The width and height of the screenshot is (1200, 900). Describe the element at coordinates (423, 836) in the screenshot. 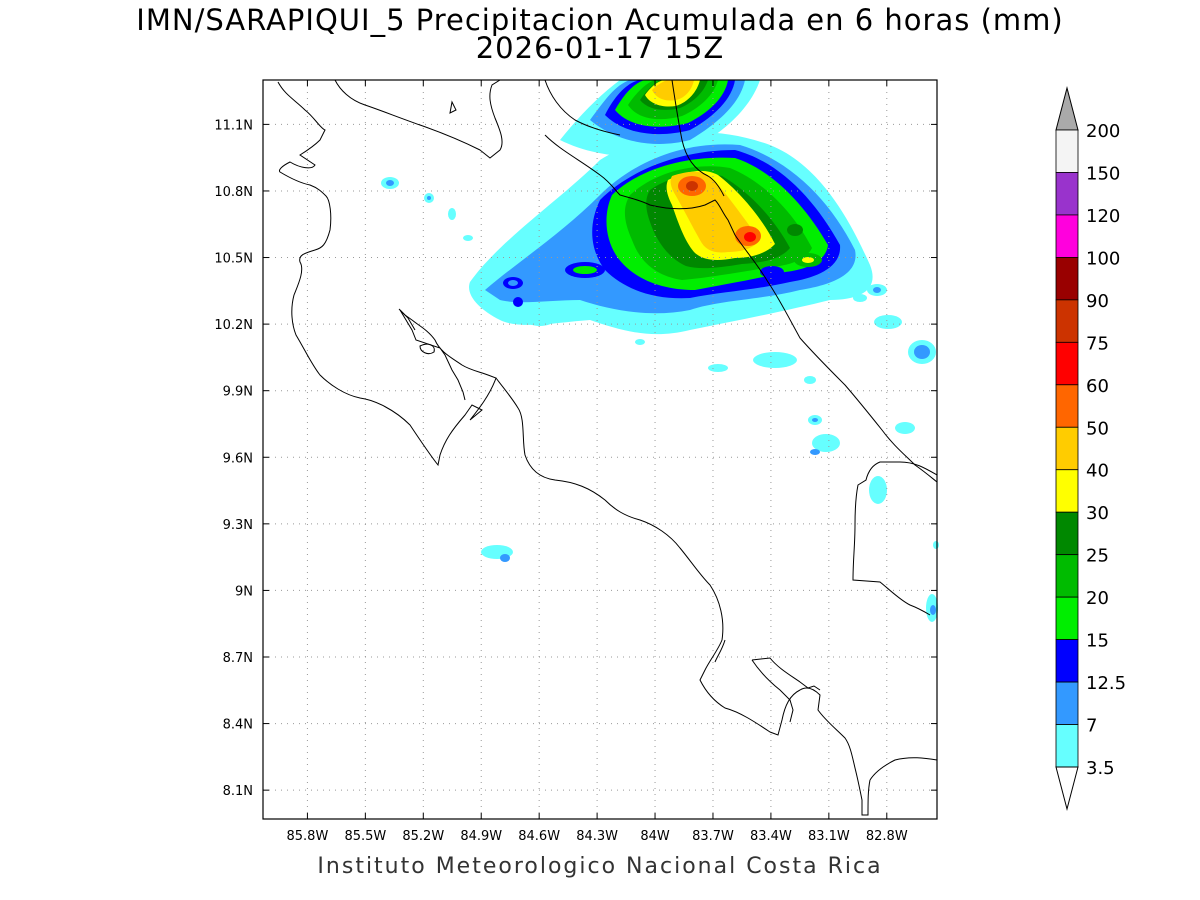

I see `lon-tick-label: 85.2W` at that location.